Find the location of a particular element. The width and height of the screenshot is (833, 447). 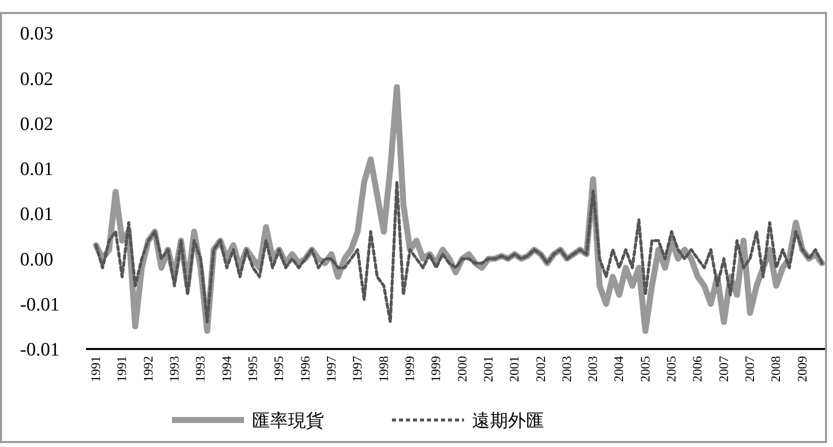

x-tick-label: 2004 is located at coordinates (618, 369).